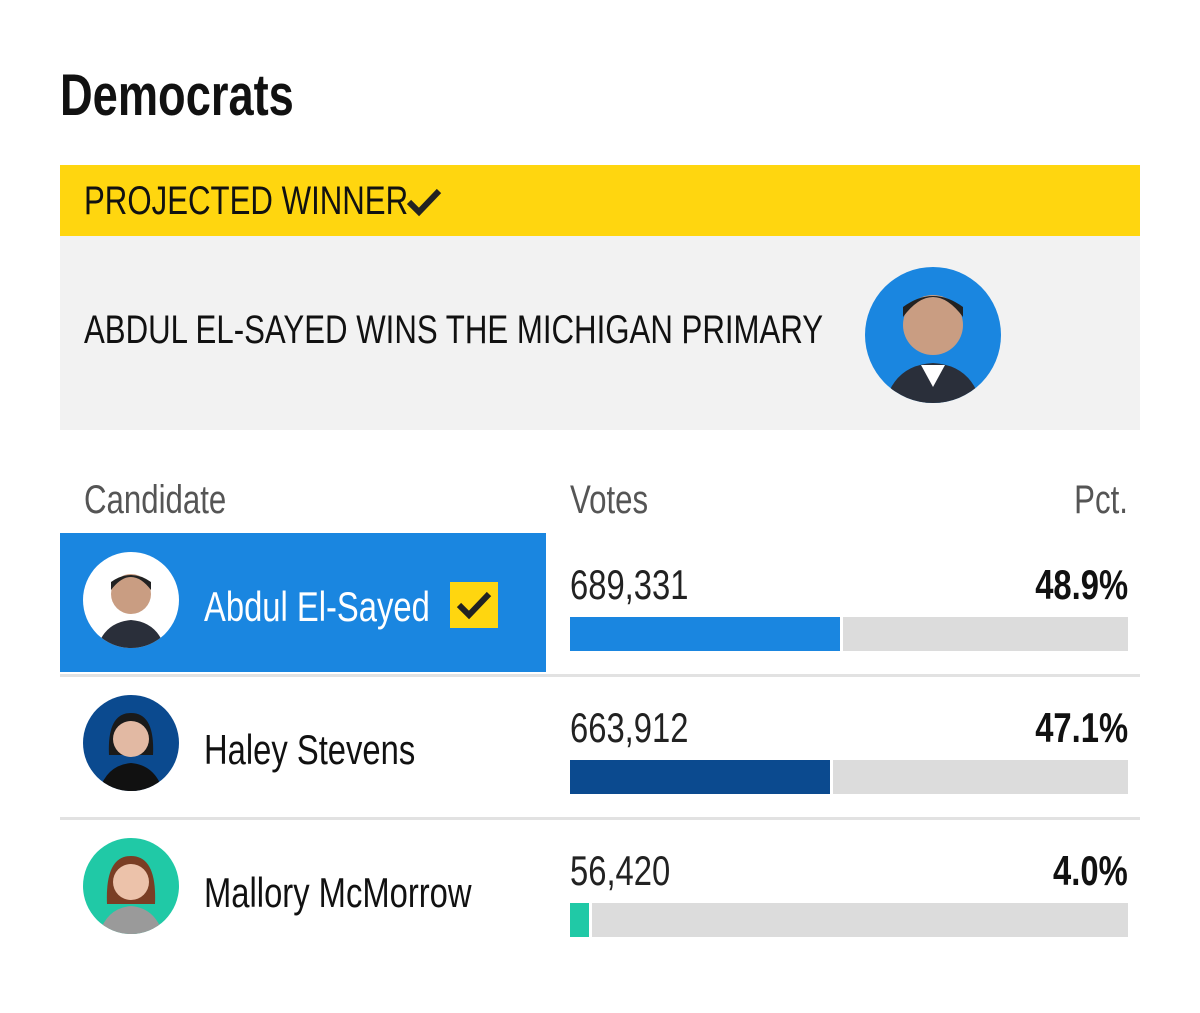  Describe the element at coordinates (246, 201) in the screenshot. I see `banner-label: PROJECTED WINNER` at that location.